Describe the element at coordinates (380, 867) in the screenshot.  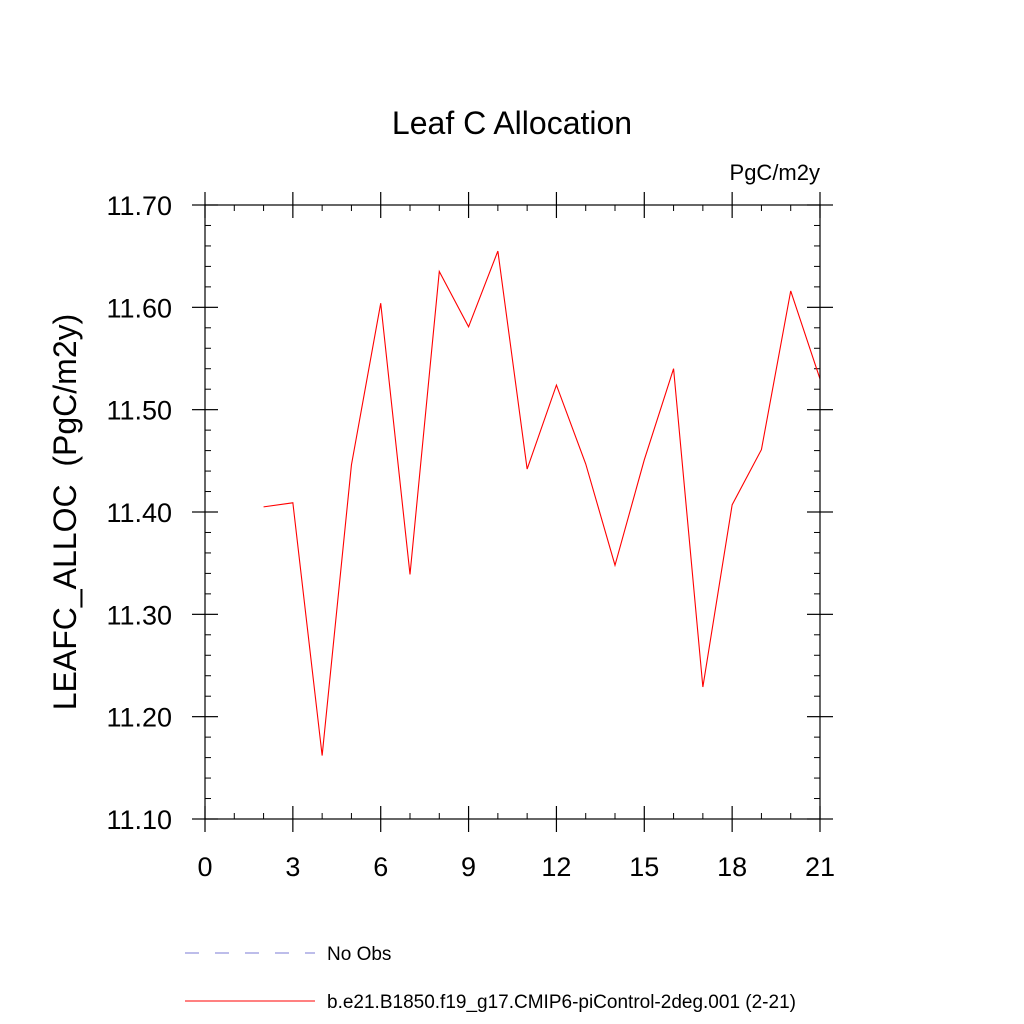
I see `x-tick-label: 6` at that location.